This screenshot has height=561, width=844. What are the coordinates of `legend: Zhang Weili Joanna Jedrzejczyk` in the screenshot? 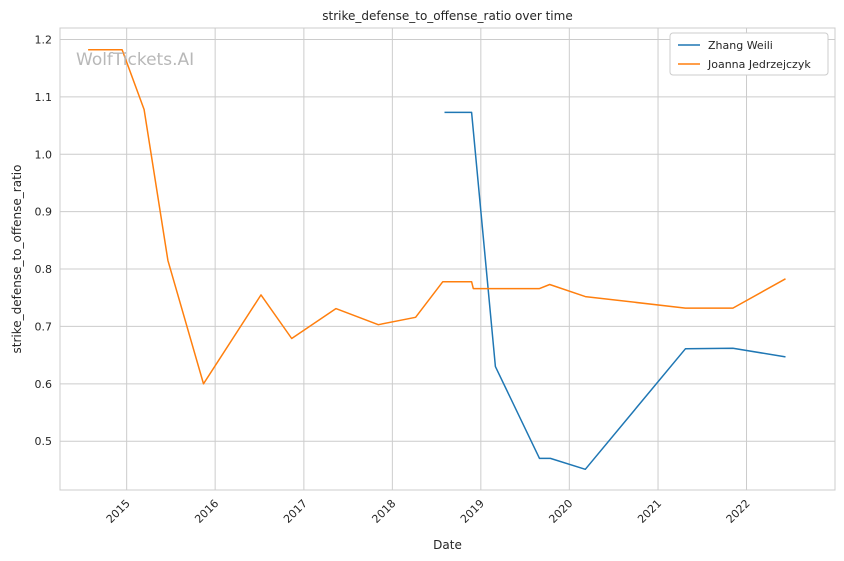 It's located at (749, 54).